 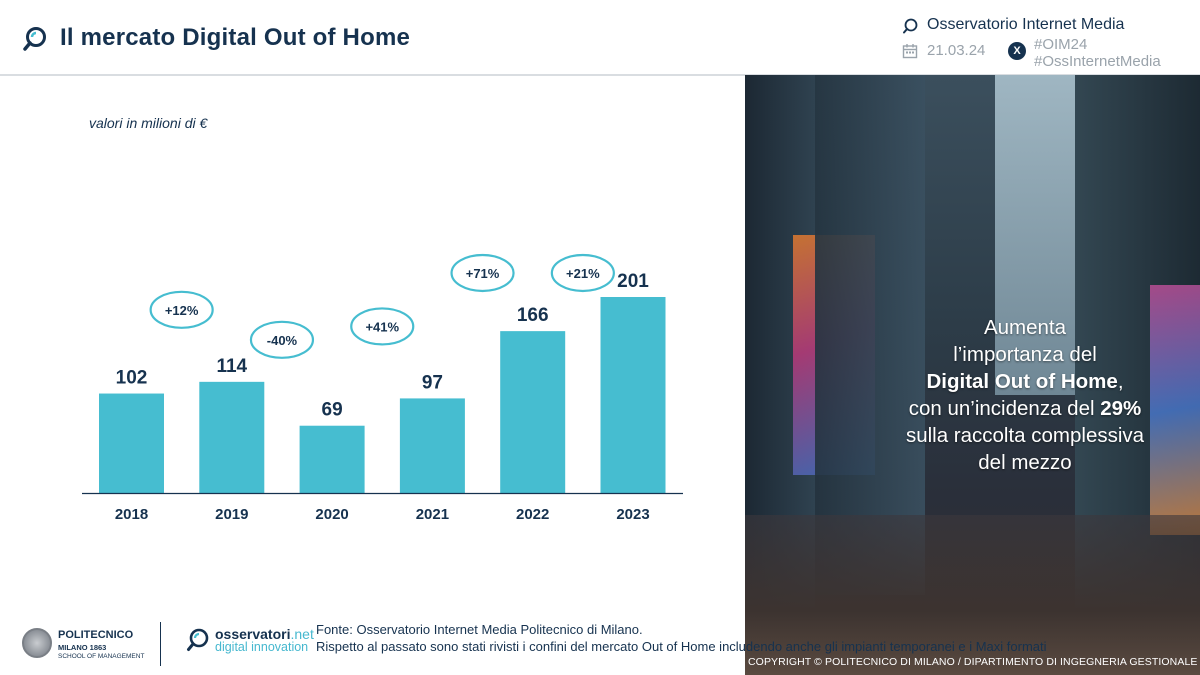 What do you see at coordinates (132, 378) in the screenshot?
I see `value-label-2018: 102` at bounding box center [132, 378].